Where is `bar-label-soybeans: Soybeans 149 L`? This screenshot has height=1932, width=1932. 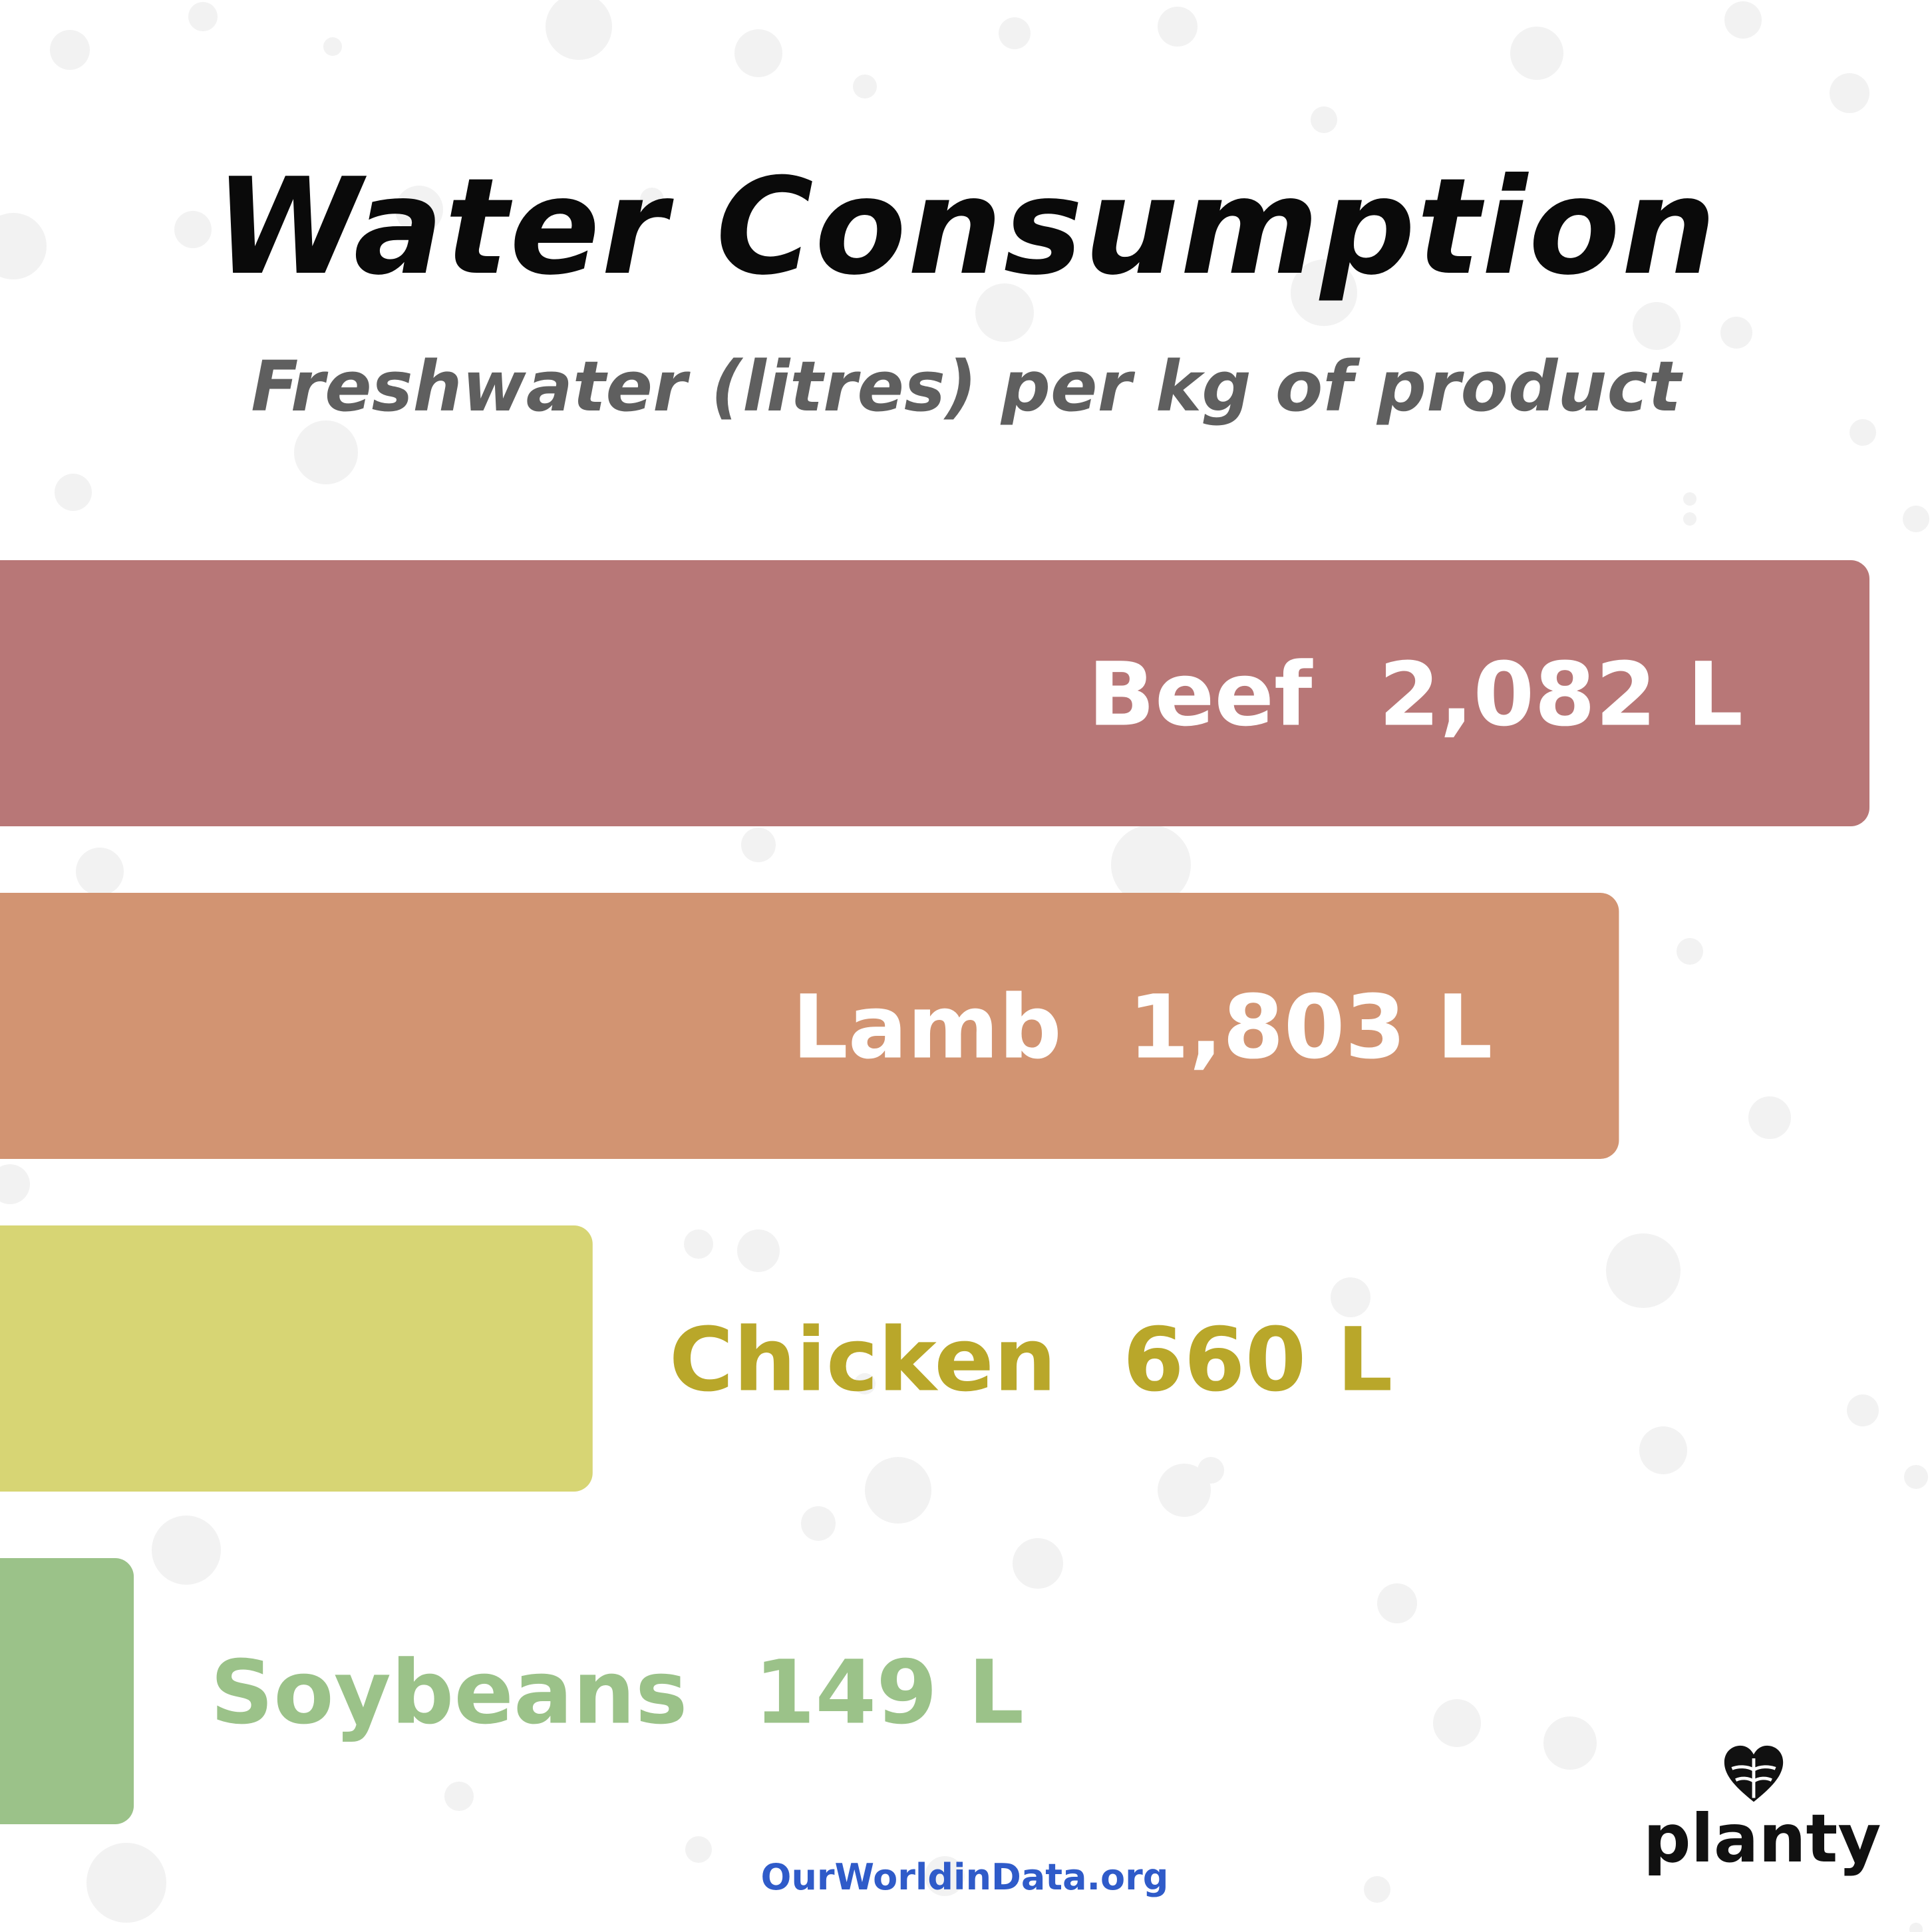 bar-label-soybeans: Soybeans 149 L is located at coordinates (617, 1693).